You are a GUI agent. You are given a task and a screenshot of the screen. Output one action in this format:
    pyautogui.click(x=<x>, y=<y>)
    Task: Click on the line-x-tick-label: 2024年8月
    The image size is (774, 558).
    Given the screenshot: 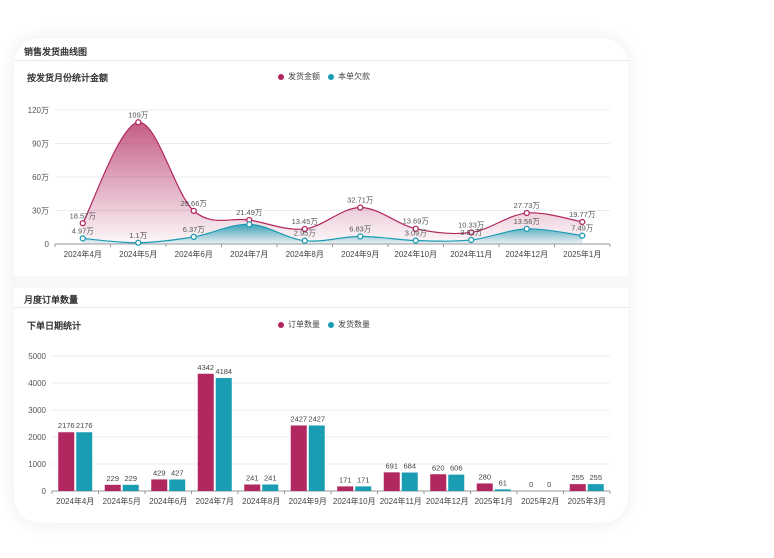 What is the action you would take?
    pyautogui.click(x=305, y=254)
    